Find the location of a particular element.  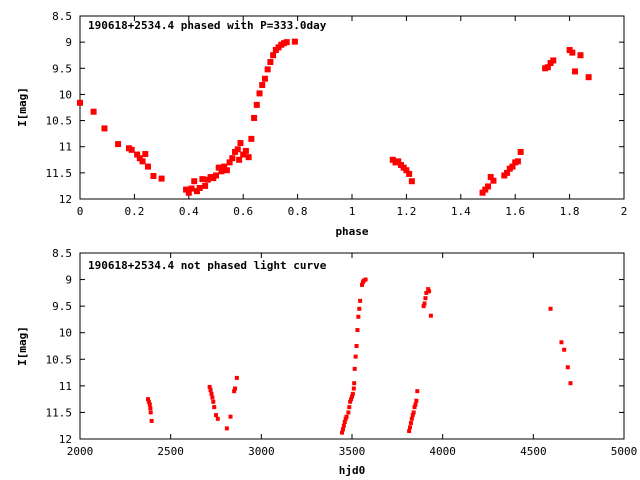

y-tick-label: 10.5 is located at coordinates (59, 121).